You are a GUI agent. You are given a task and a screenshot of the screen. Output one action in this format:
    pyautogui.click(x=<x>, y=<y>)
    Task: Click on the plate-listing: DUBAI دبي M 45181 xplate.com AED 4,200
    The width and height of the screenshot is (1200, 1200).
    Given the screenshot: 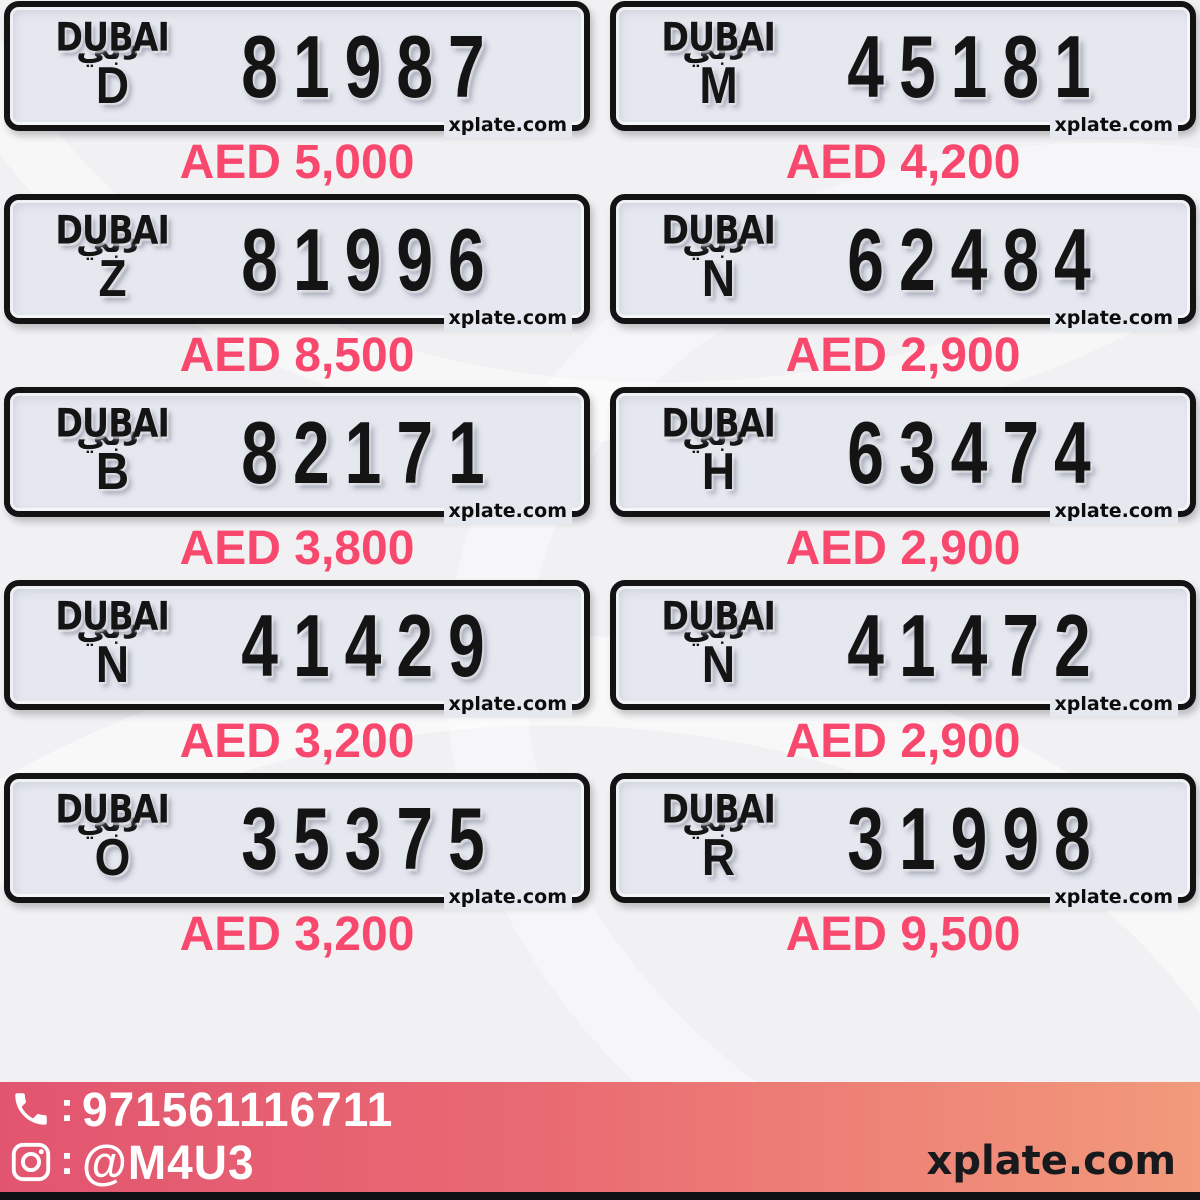 What is the action you would take?
    pyautogui.click(x=903, y=97)
    